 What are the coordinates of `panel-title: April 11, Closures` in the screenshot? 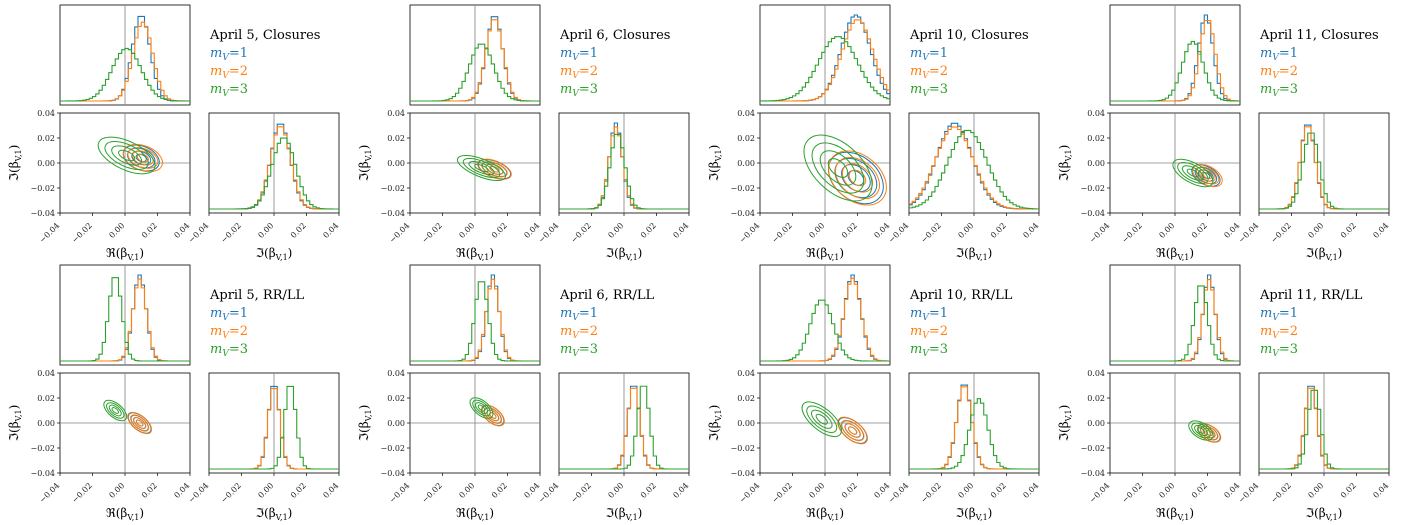 It's located at (1319, 35).